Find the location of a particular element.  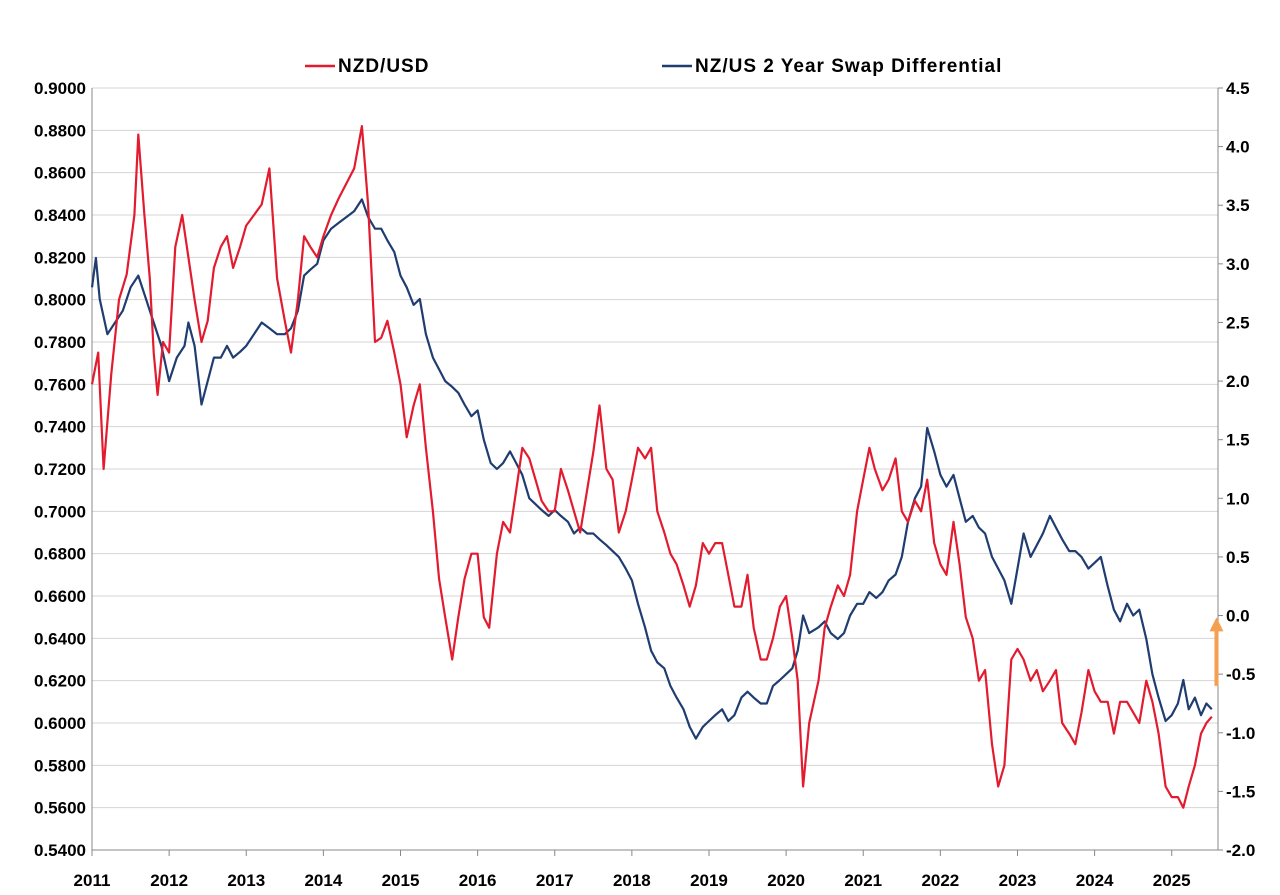

x-tick-label: 2011 is located at coordinates (92, 880).